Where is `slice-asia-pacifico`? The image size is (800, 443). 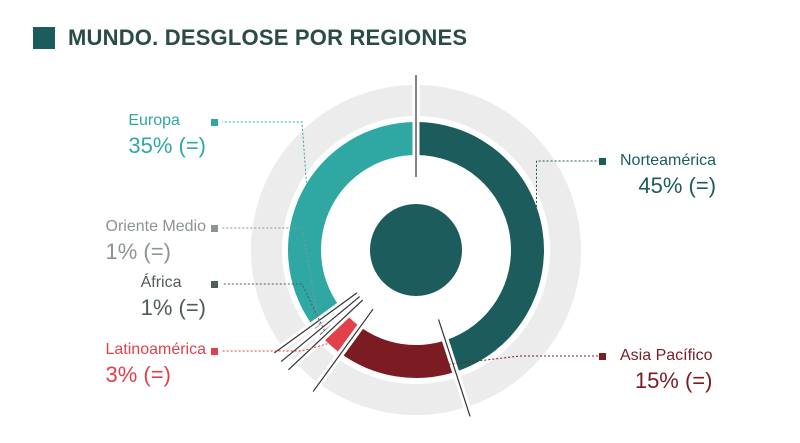 slice-asia-pacifico is located at coordinates (398, 352).